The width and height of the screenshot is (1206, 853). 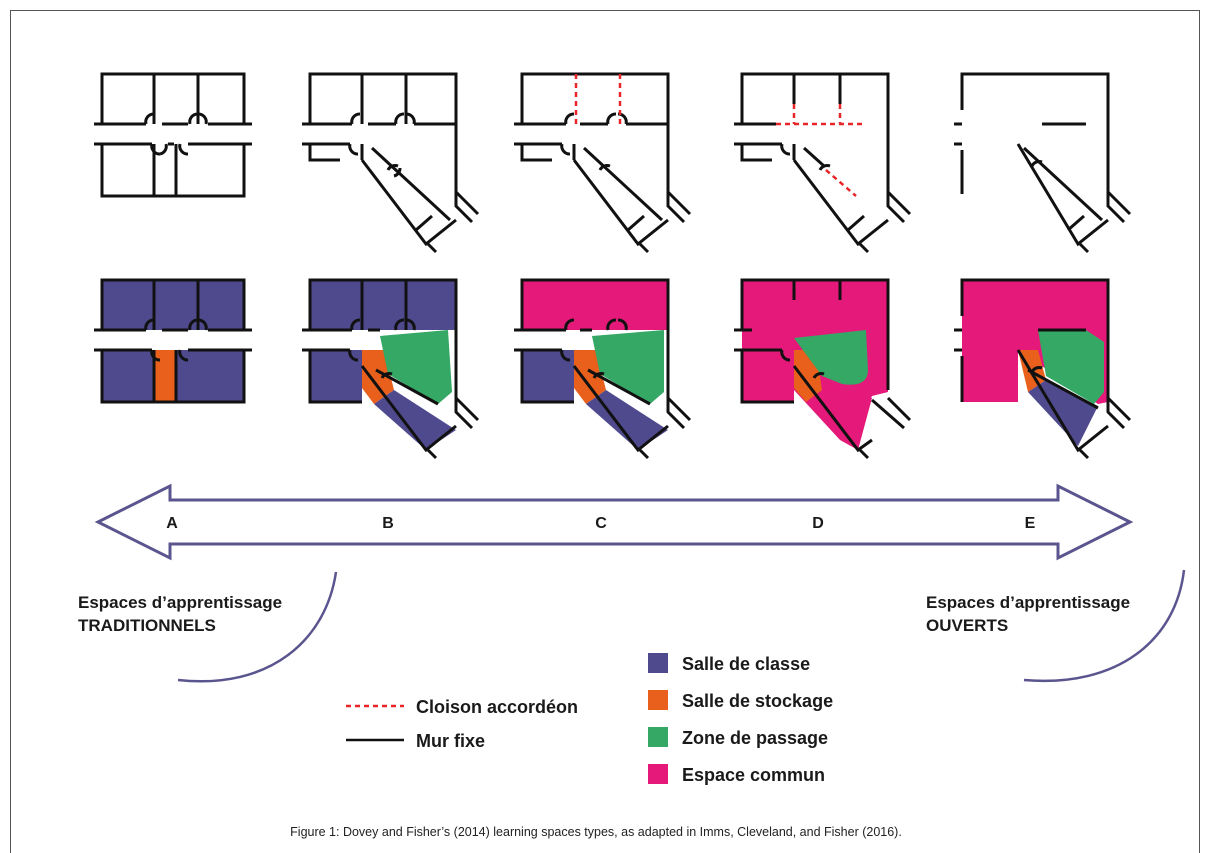 I want to click on type-letter-d: D, so click(x=818, y=523).